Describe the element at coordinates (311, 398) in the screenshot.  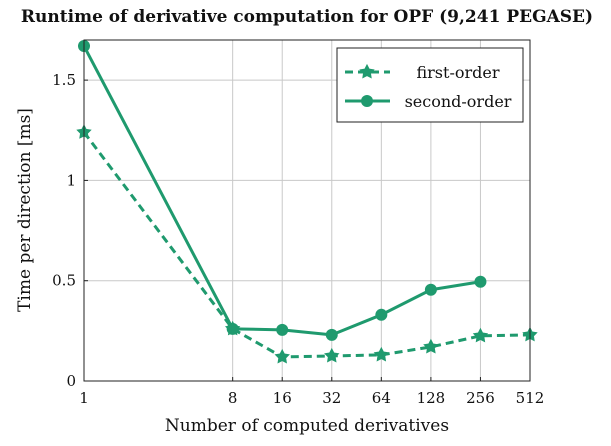
I see `x-tick-labels: 1 8 16 32 64 128 256 512` at that location.